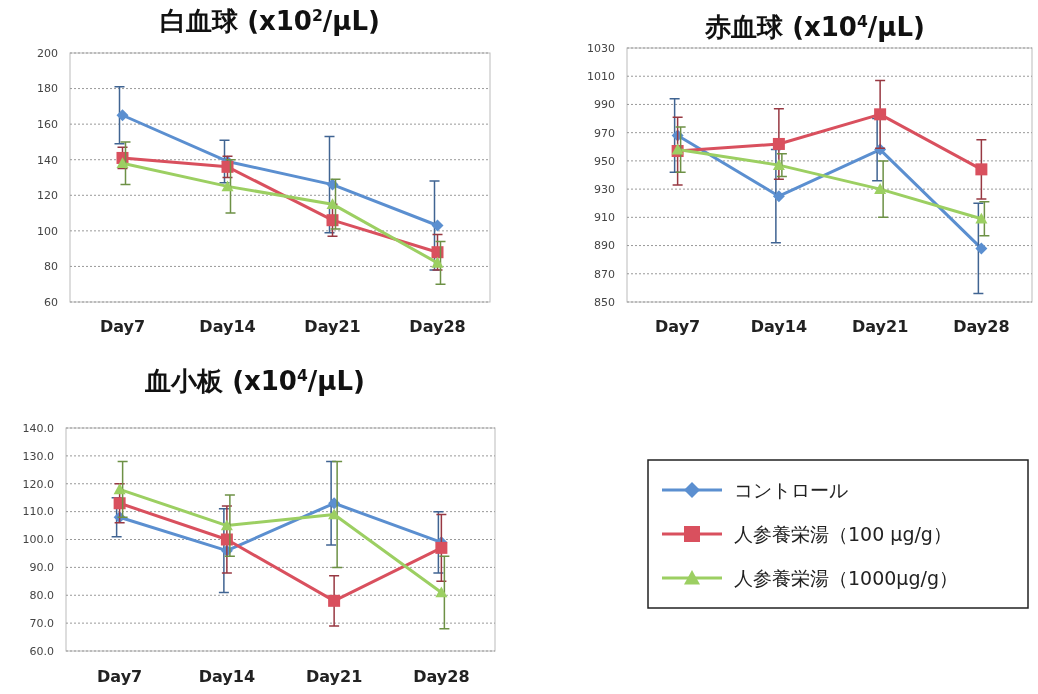 The width and height of the screenshot is (1038, 694). I want to click on y-tick-label: 180, so click(47, 89).